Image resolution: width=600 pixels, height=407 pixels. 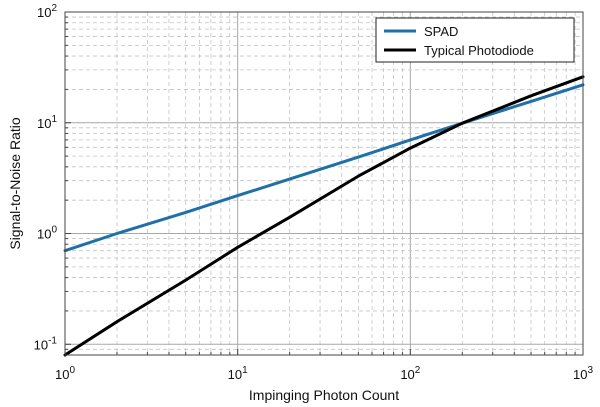 What do you see at coordinates (441, 31) in the screenshot?
I see `legend-label-spad: SPAD` at bounding box center [441, 31].